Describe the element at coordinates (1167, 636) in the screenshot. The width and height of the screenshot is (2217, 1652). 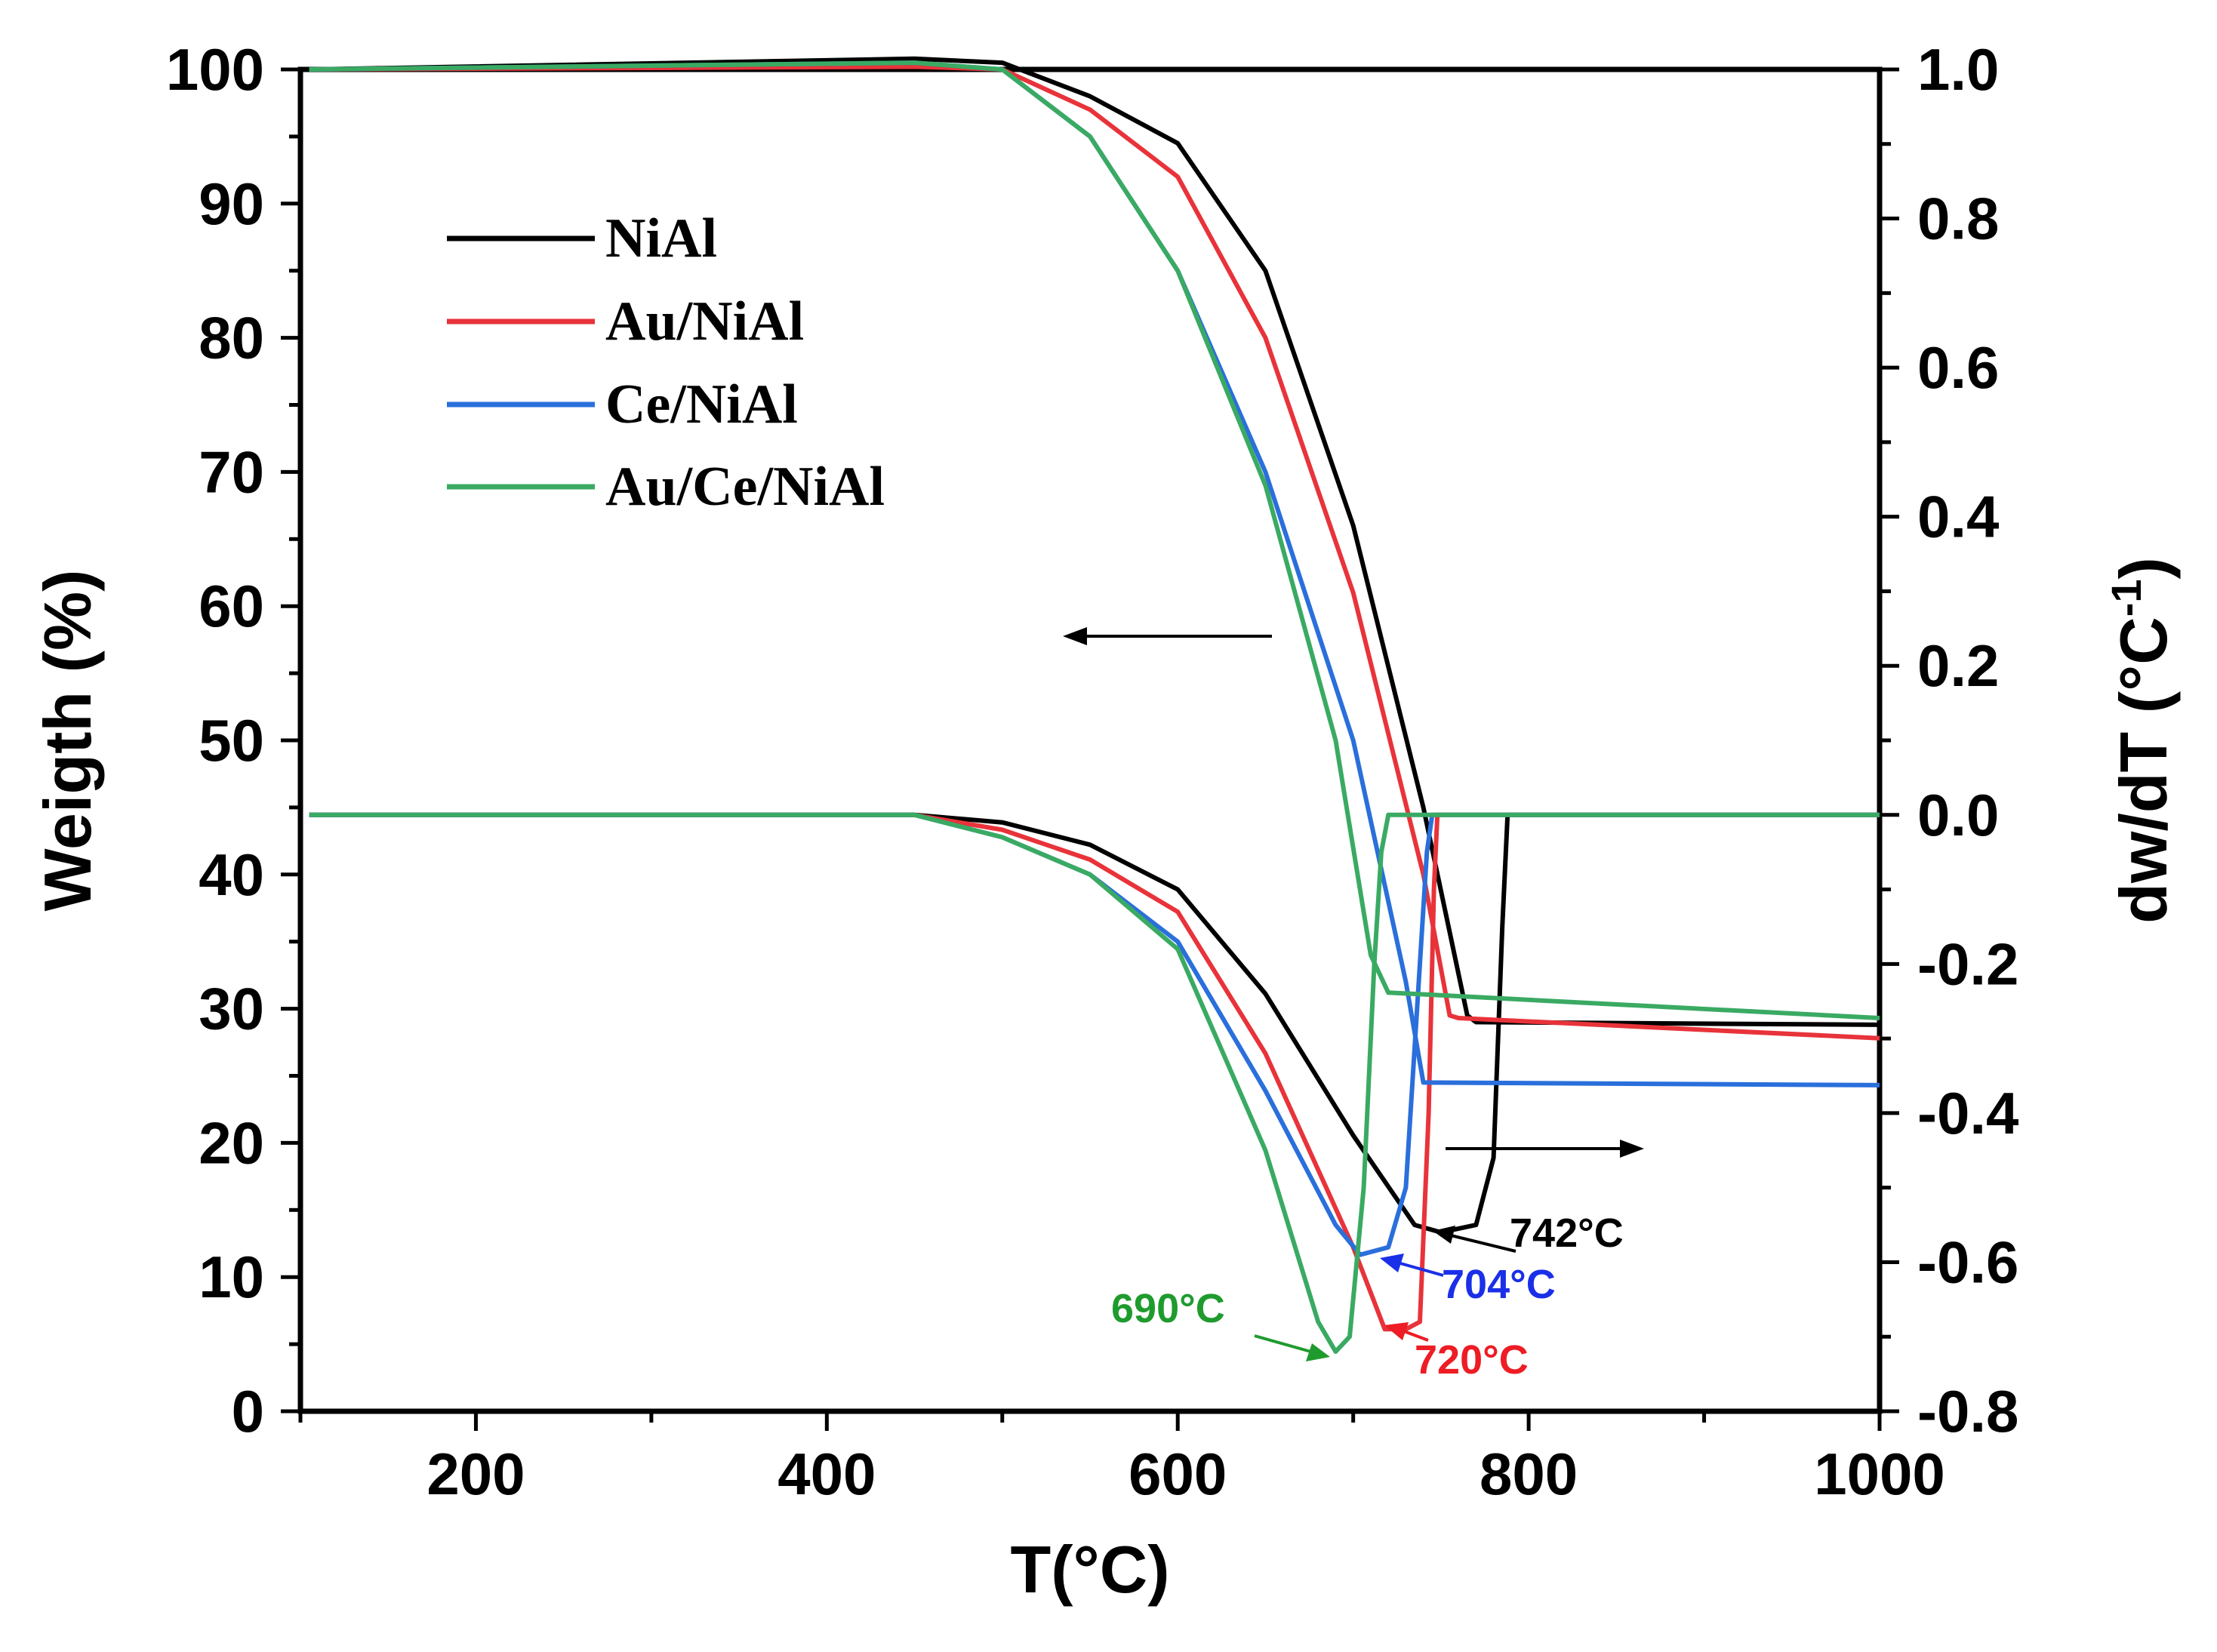
I see `left-axis-arrow` at that location.